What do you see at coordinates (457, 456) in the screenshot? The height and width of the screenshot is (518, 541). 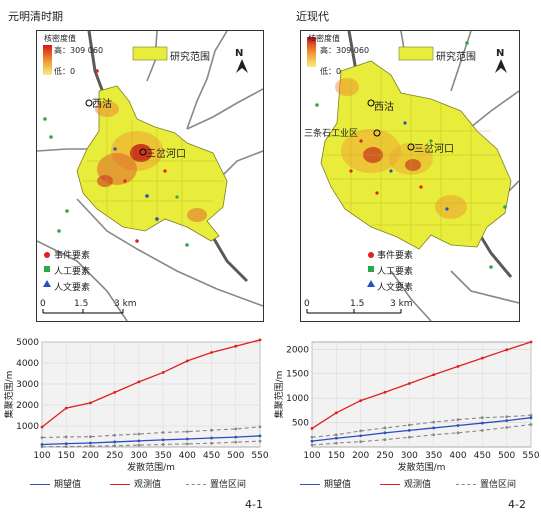 I see `x-tick-label: 400` at bounding box center [457, 456].